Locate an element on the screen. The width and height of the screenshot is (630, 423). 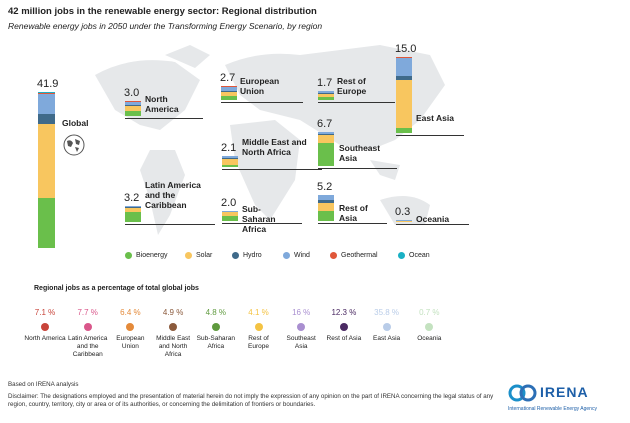
share-value: 12.3 % is located at coordinates (344, 312).